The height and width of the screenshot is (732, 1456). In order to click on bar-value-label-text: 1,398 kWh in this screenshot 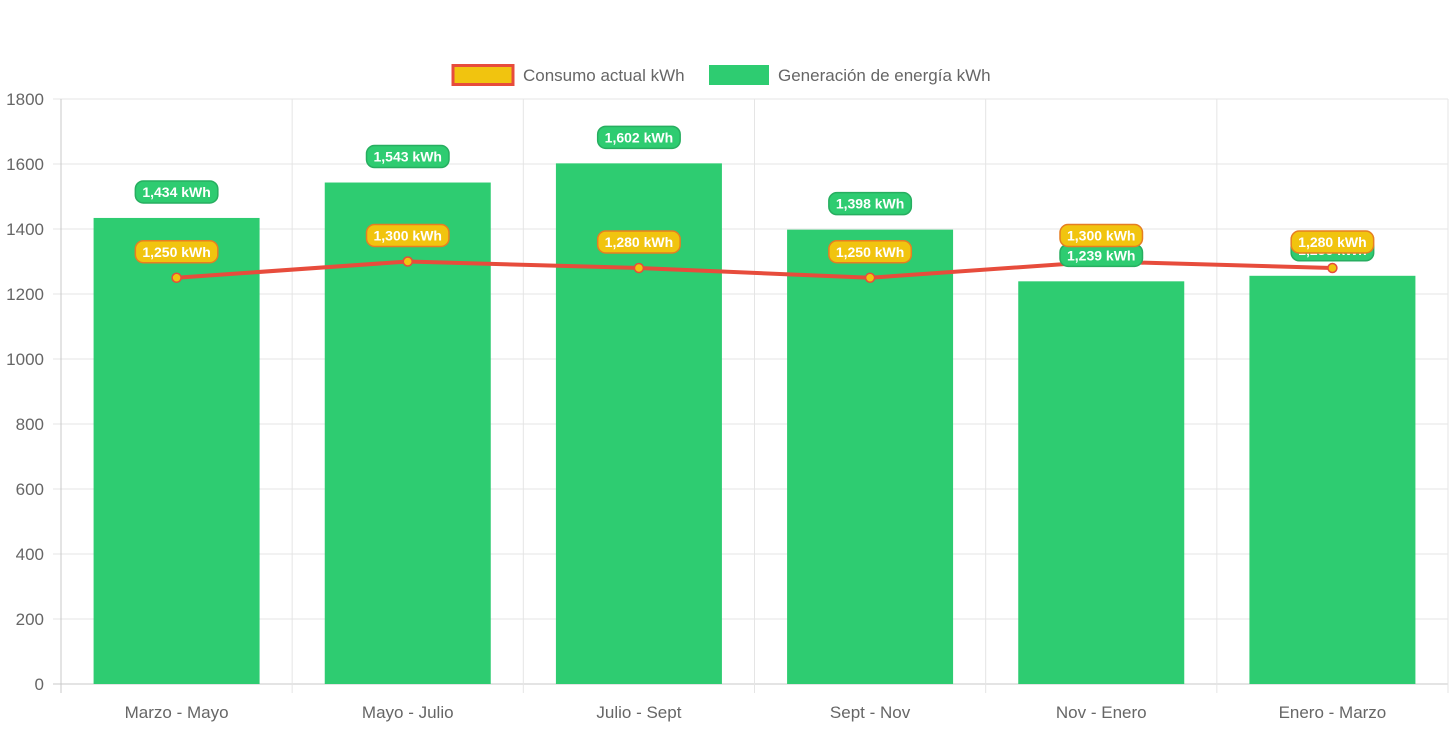, I will do `click(870, 204)`.